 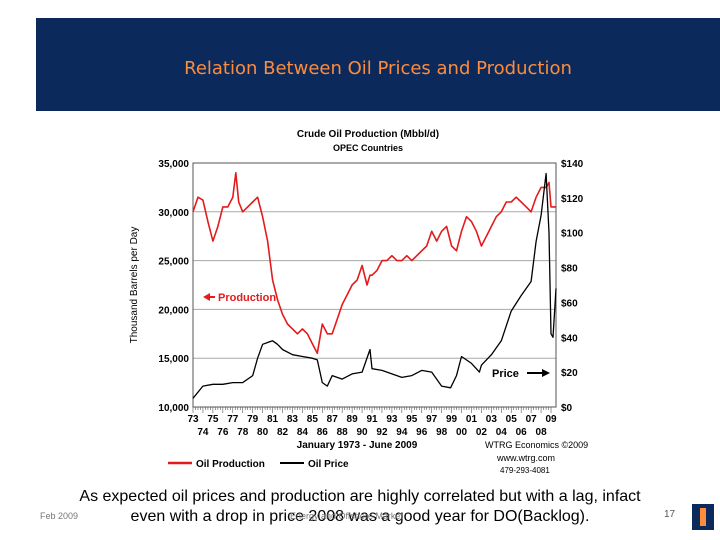 What do you see at coordinates (372, 419) in the screenshot?
I see `x-tick-label: 91` at bounding box center [372, 419].